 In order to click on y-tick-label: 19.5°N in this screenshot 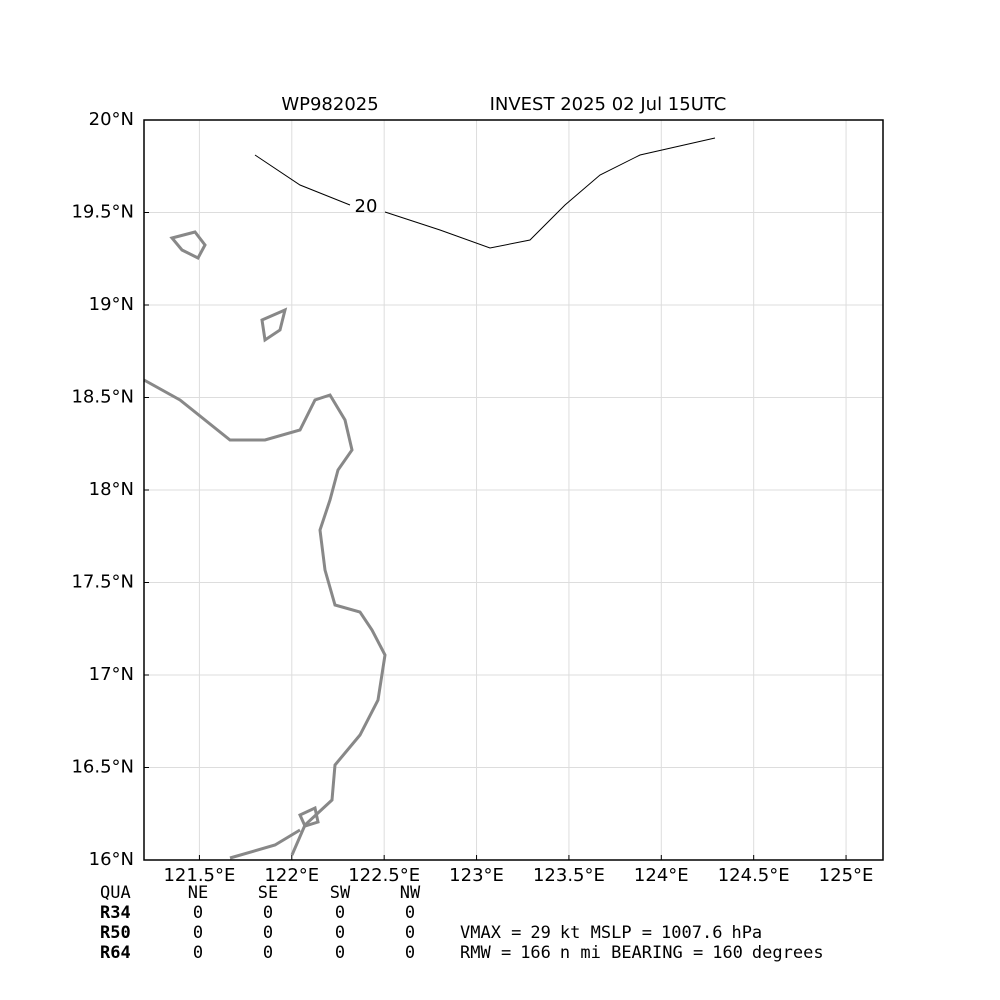, I will do `click(102, 212)`.